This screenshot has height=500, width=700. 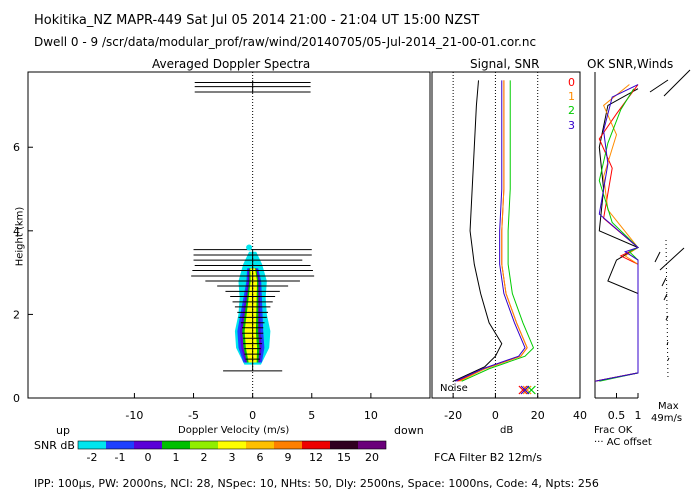 What do you see at coordinates (148, 457) in the screenshot?
I see `colorbar-level-2: 0` at bounding box center [148, 457].